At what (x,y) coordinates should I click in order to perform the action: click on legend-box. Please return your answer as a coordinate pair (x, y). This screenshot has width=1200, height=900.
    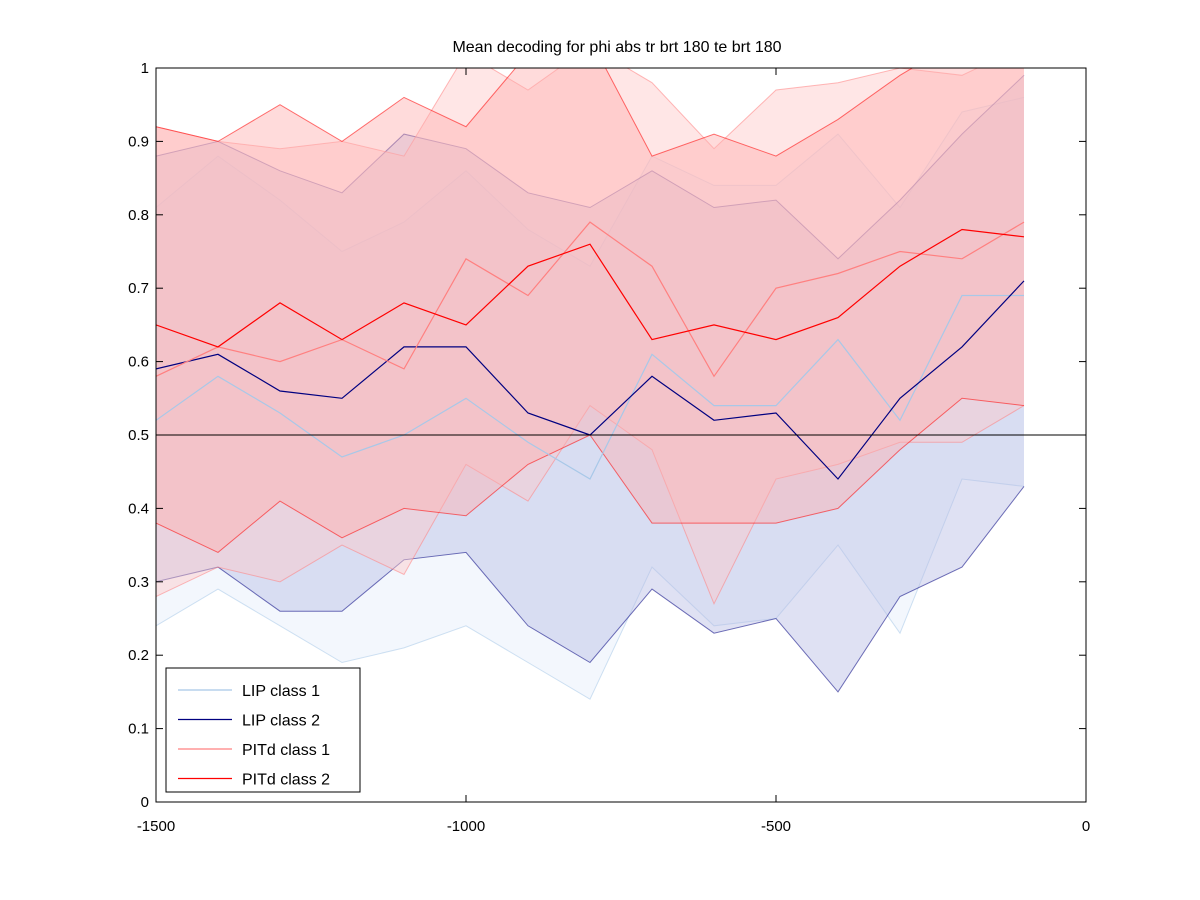
    Looking at the image, I should click on (263, 730).